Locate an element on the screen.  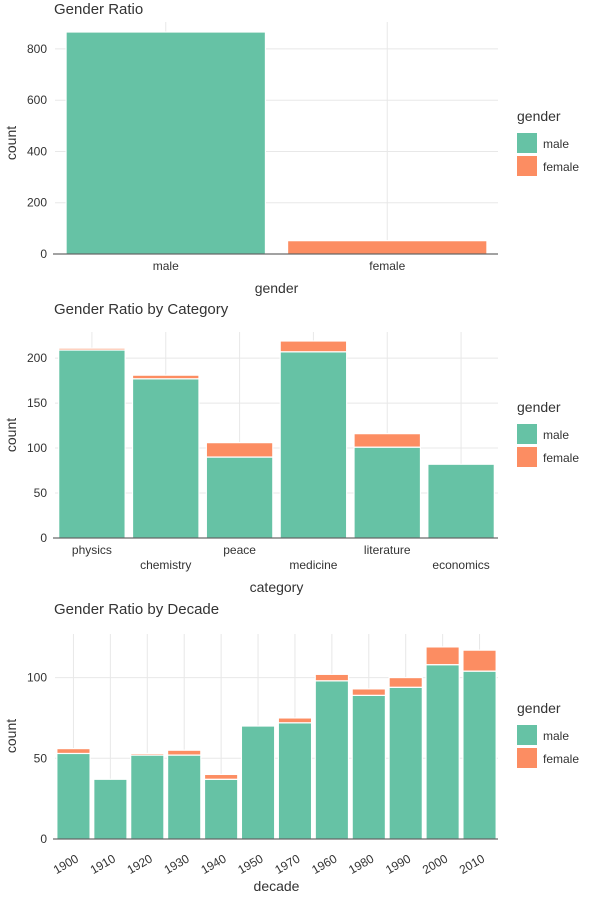
y-tick-label: 400 is located at coordinates (37, 151).